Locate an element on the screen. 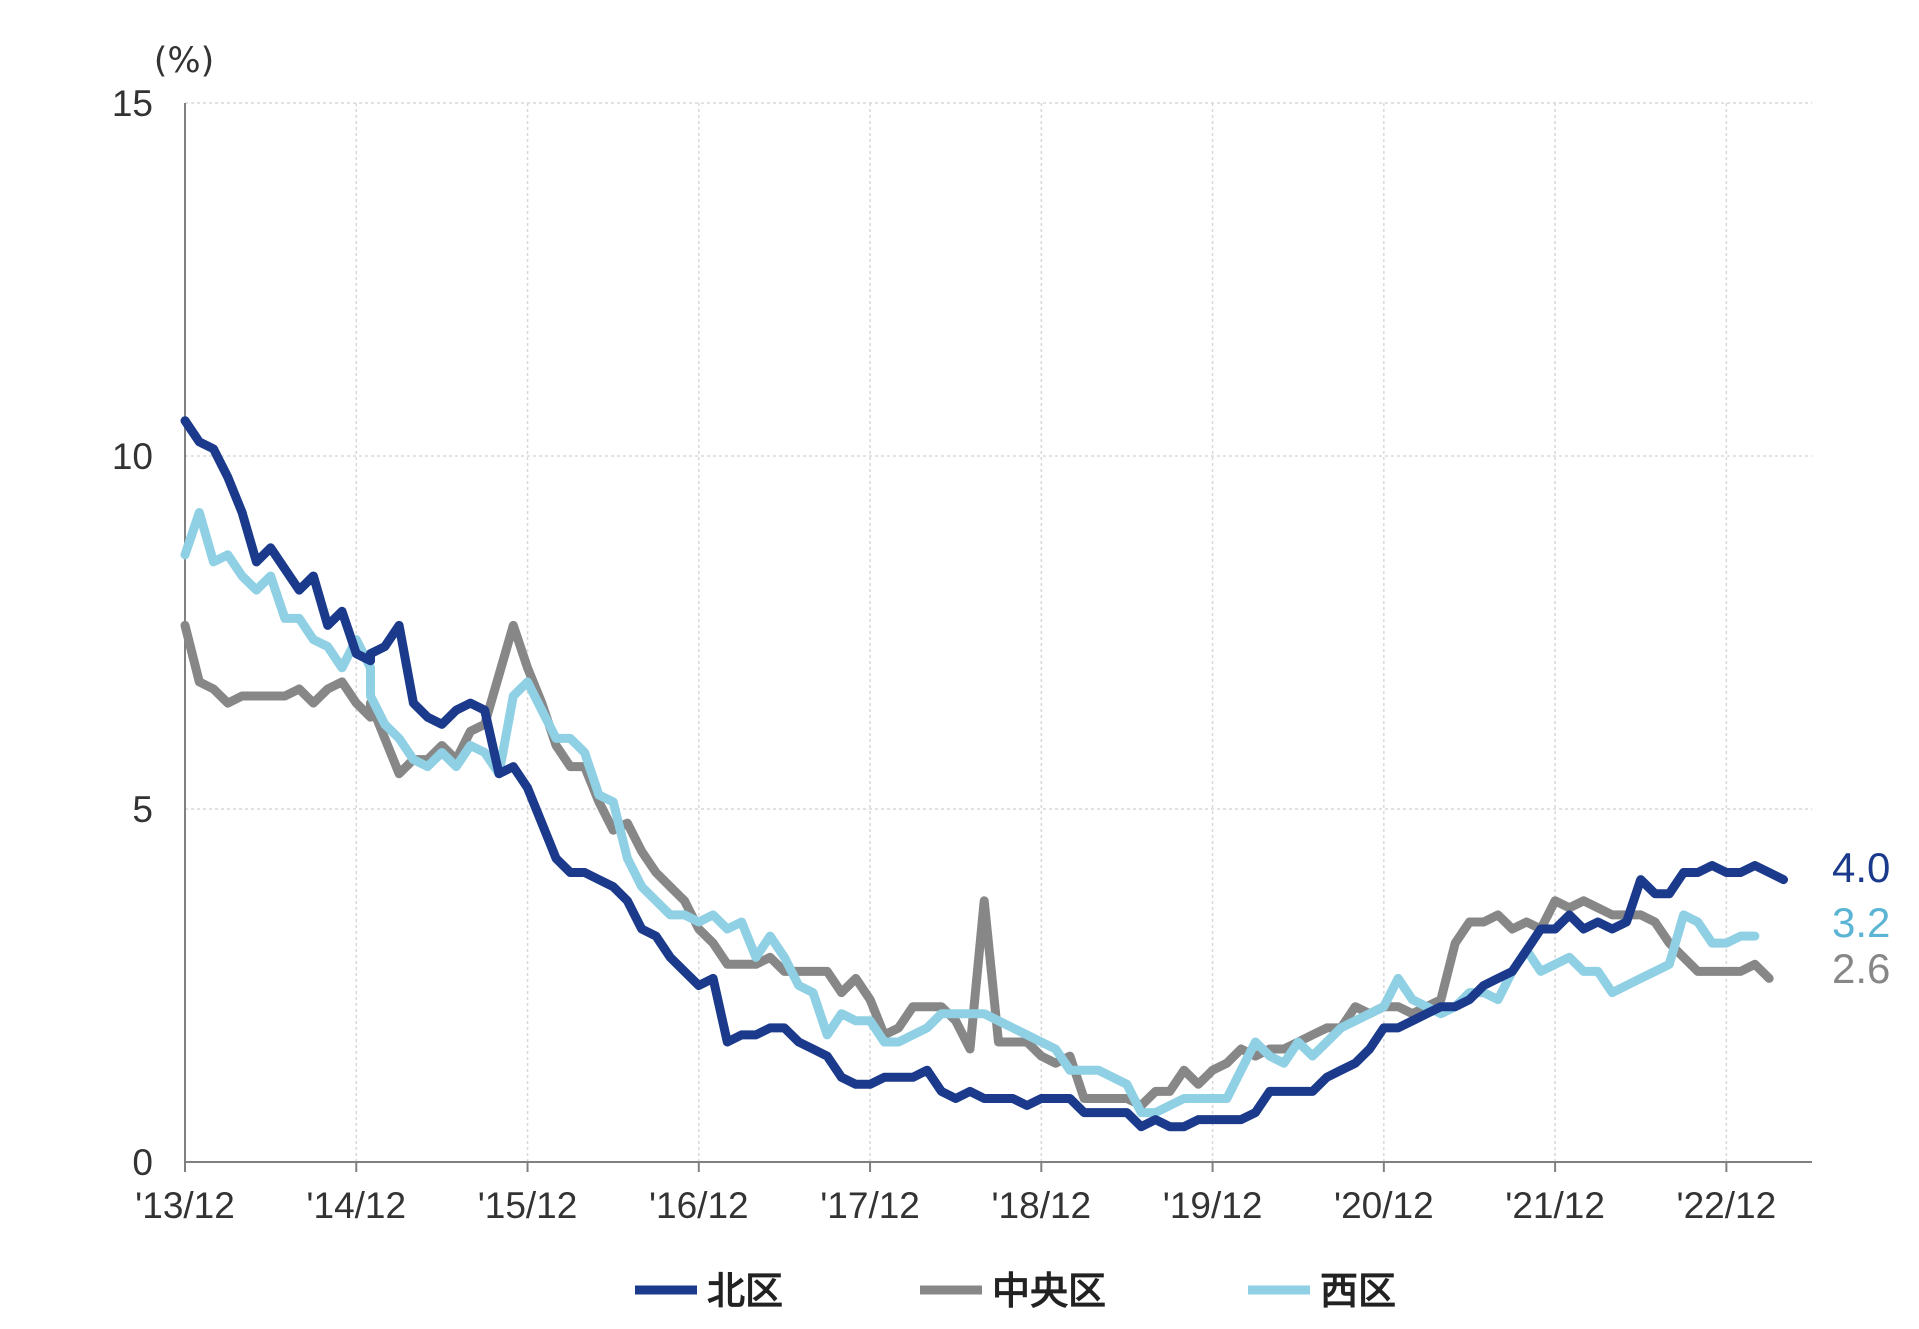 The height and width of the screenshot is (1329, 1919). x-tick-label: '19/12 is located at coordinates (1213, 1205).